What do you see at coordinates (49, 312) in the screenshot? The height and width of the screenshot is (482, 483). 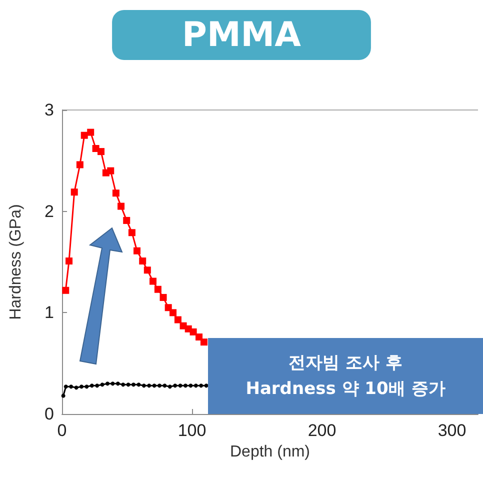 I see `y-tick-label: 1` at bounding box center [49, 312].